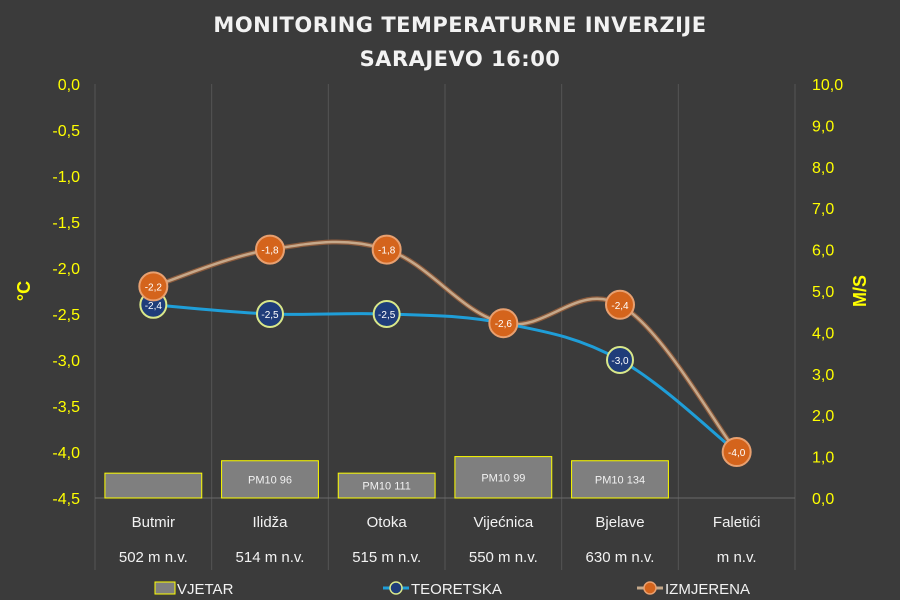 The height and width of the screenshot is (600, 900). I want to click on chart-title-line-2: SARAJEVO 16:00, so click(460, 59).